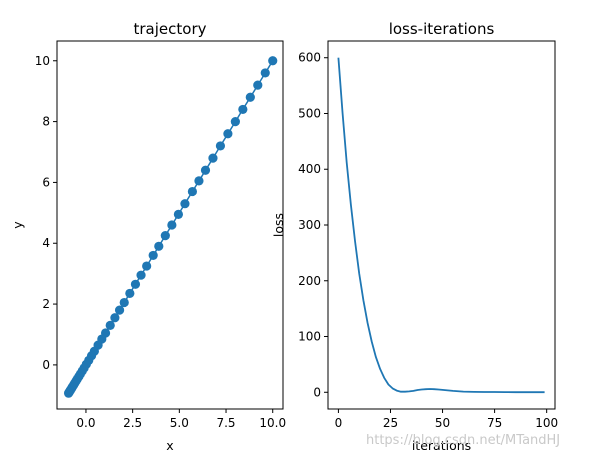  I want to click on loss-title: loss-iterations, so click(442, 29).